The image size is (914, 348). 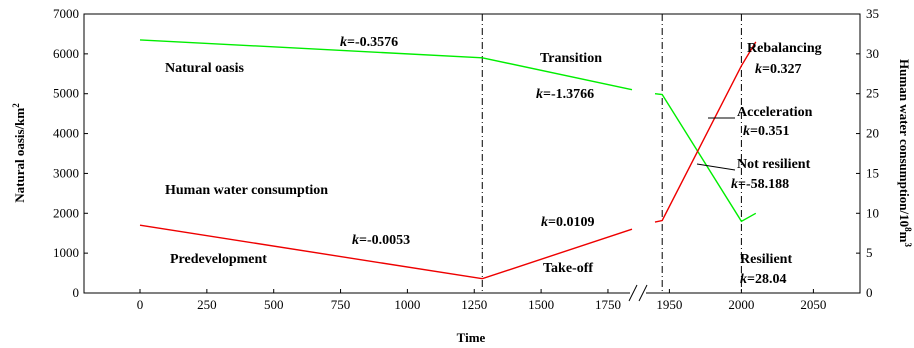 I want to click on k-label-green-1: k=-0.3576, so click(x=369, y=42).